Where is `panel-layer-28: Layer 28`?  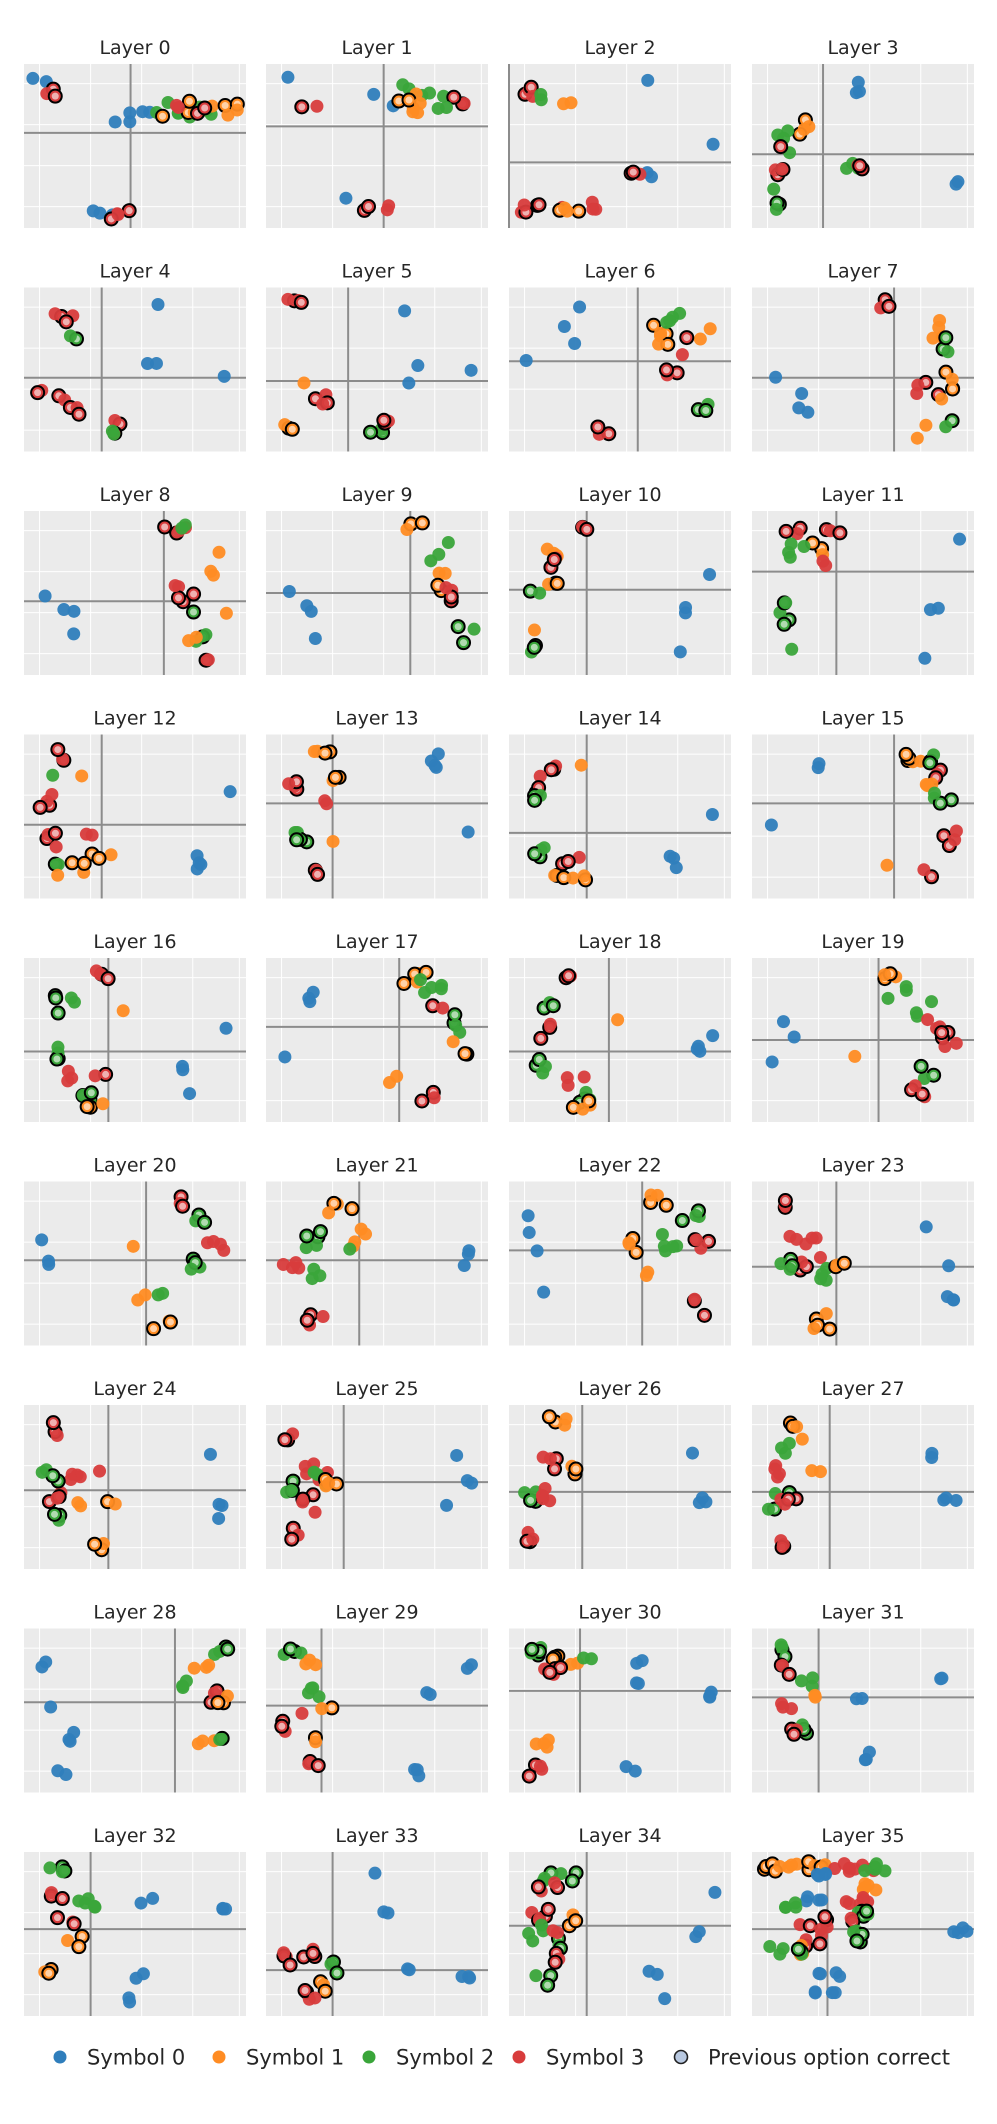 panel-layer-28: Layer 28 is located at coordinates (135, 1697).